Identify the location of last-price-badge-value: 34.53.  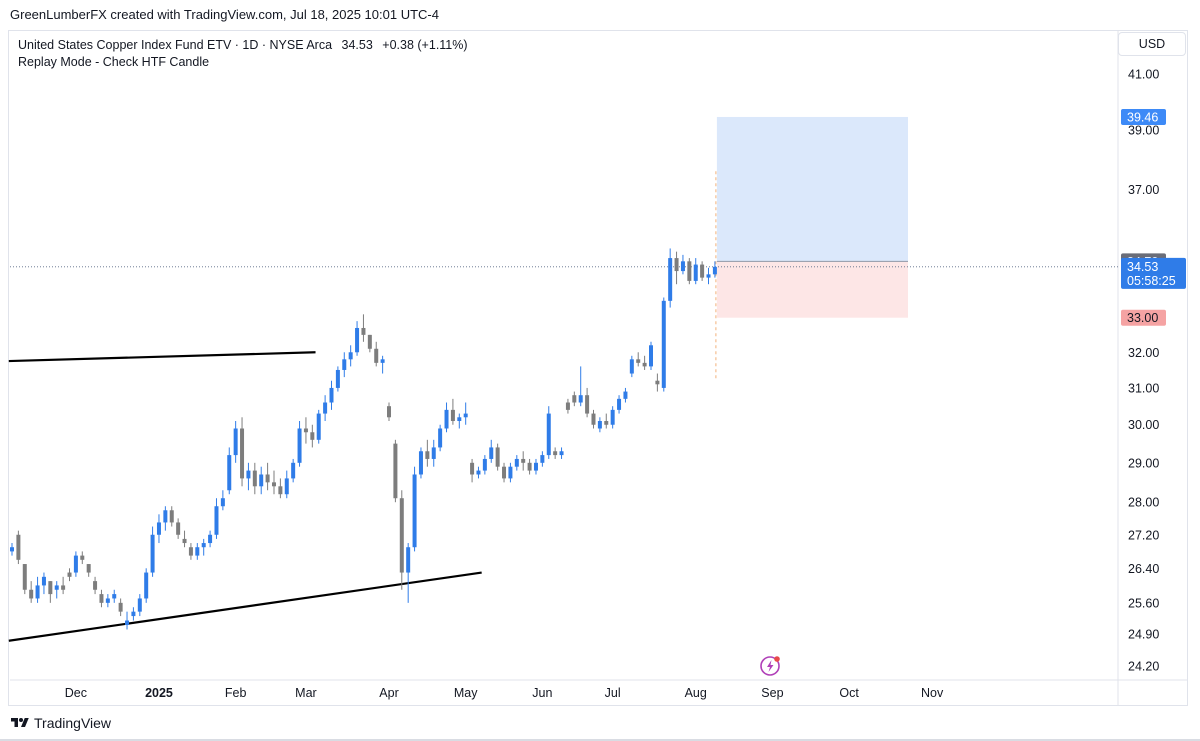
(1142, 267).